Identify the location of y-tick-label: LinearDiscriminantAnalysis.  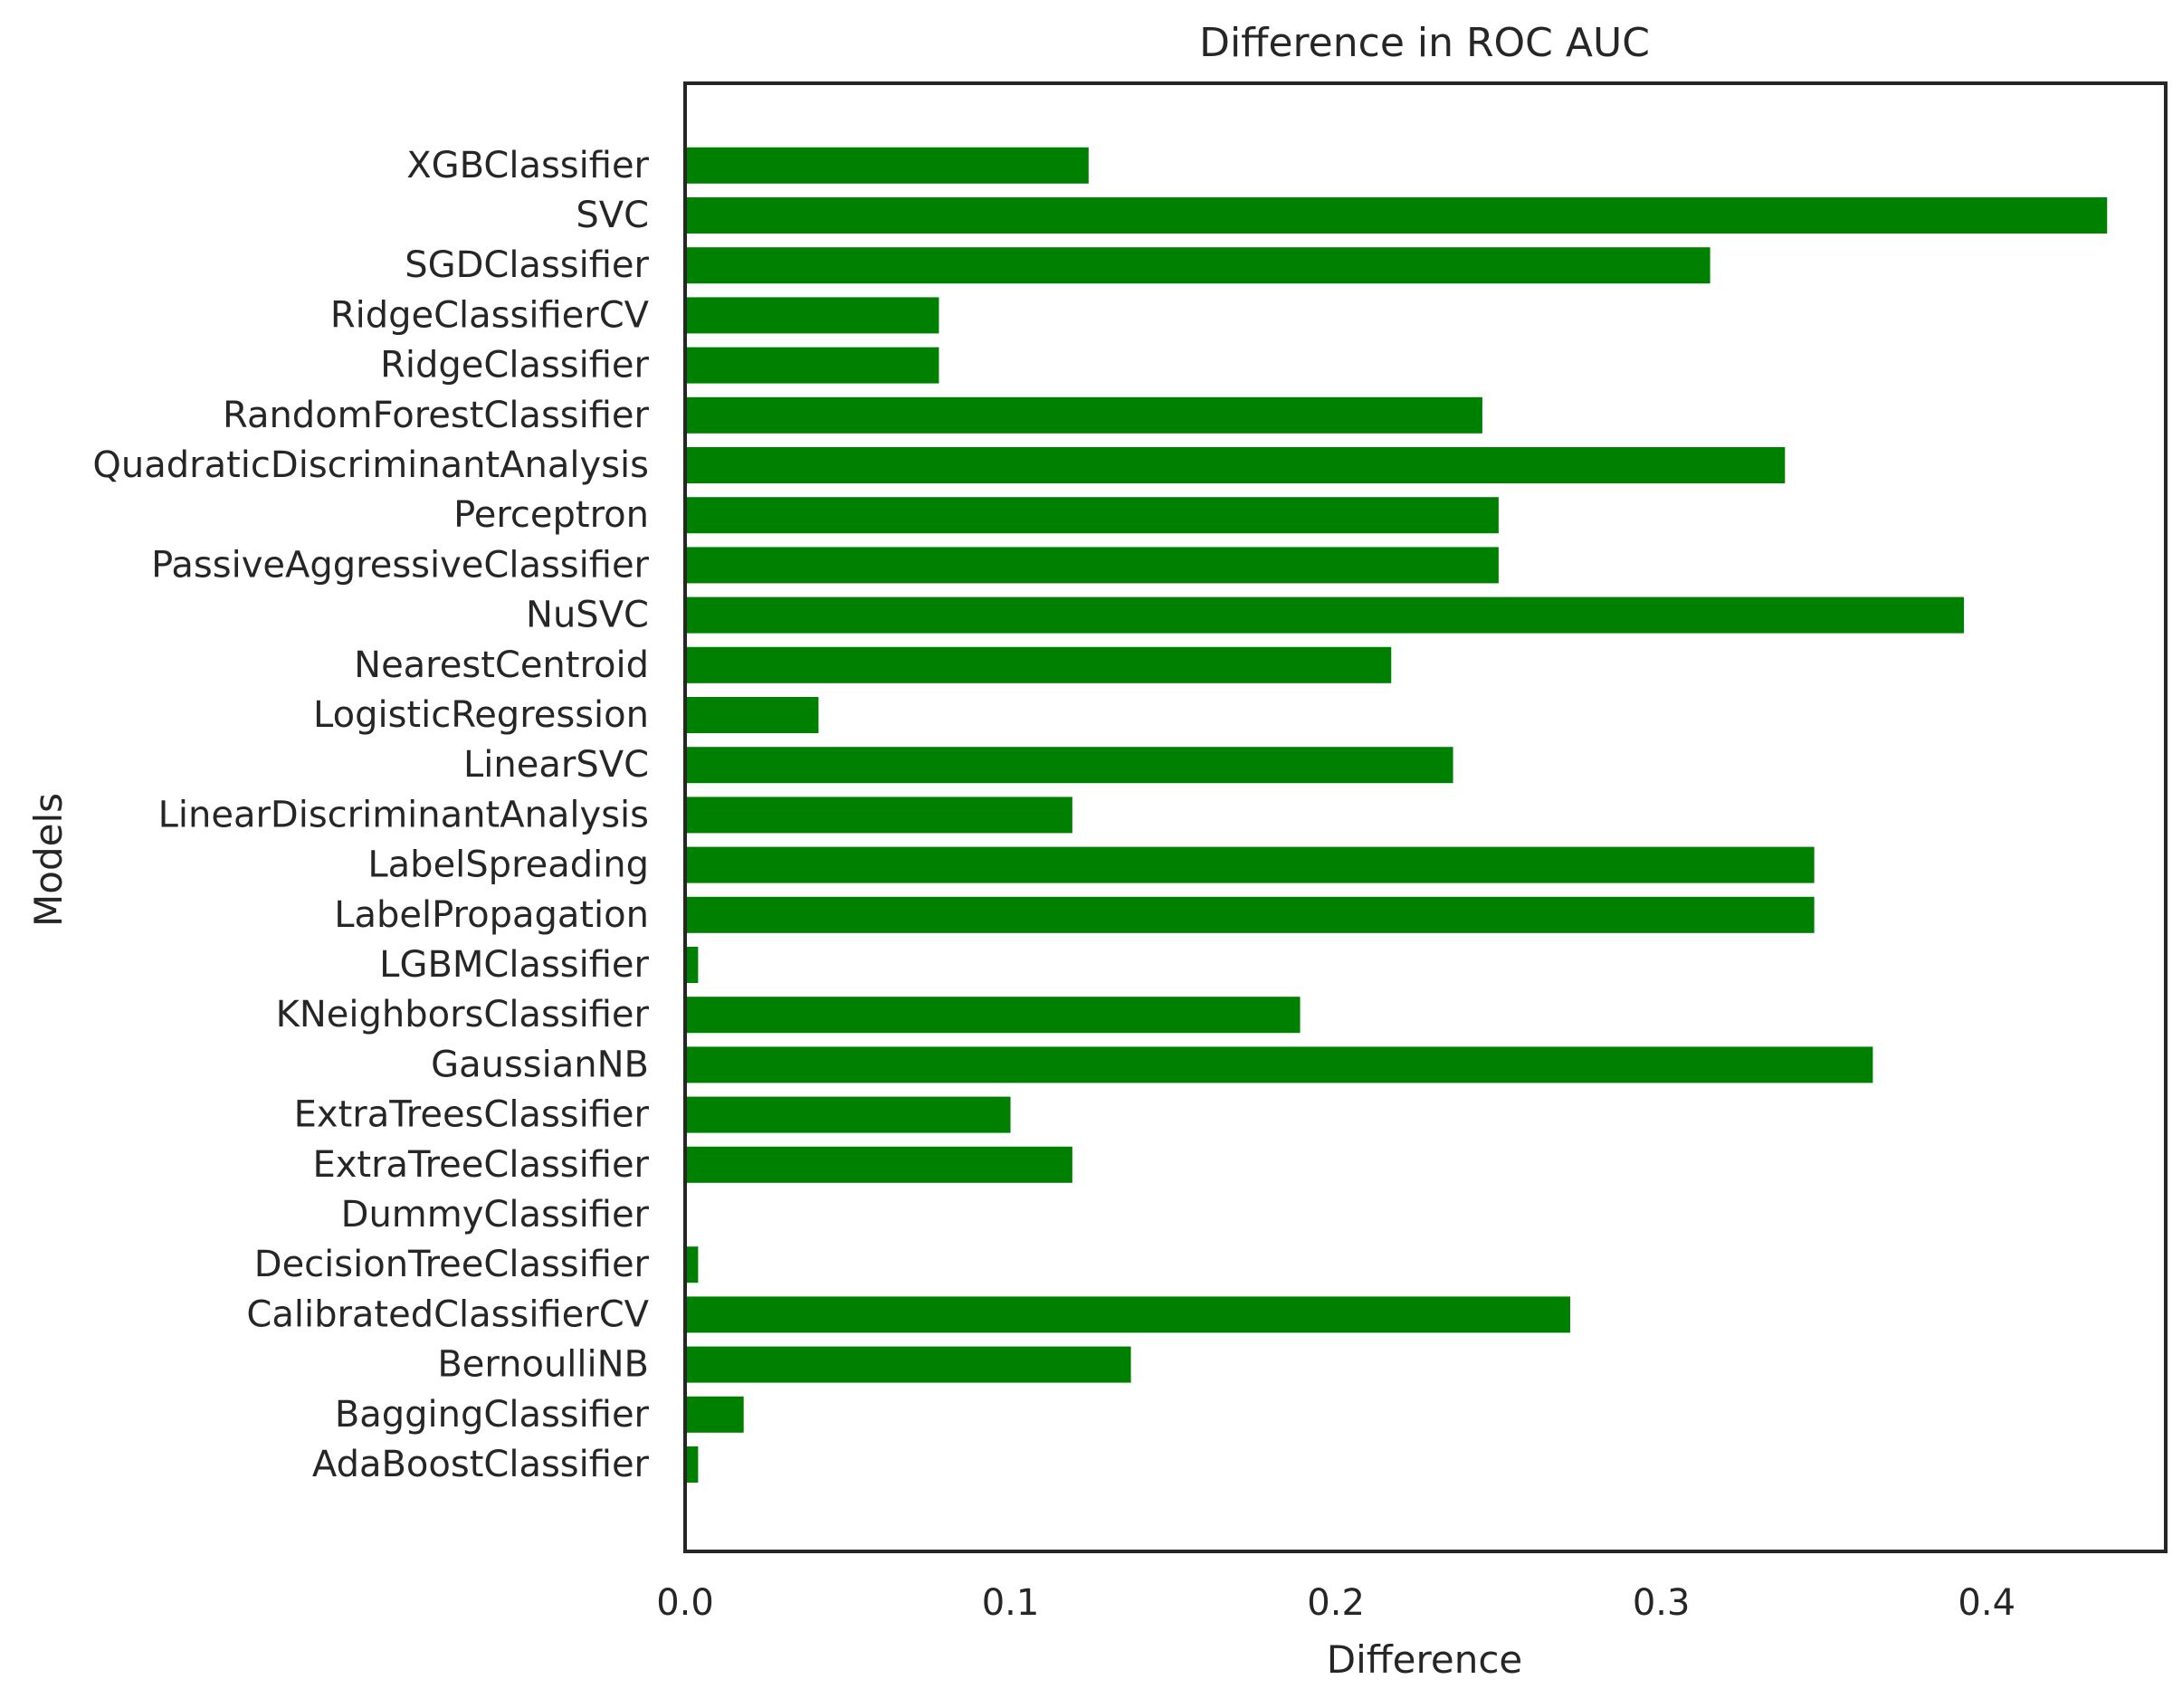
(403, 815).